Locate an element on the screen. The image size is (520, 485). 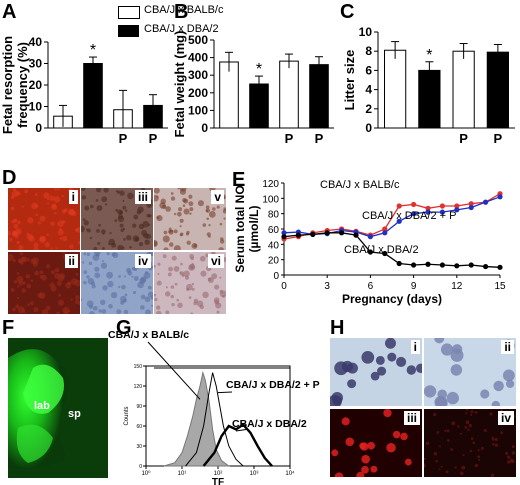
legend-swatch-open is located at coordinates (129, 12).